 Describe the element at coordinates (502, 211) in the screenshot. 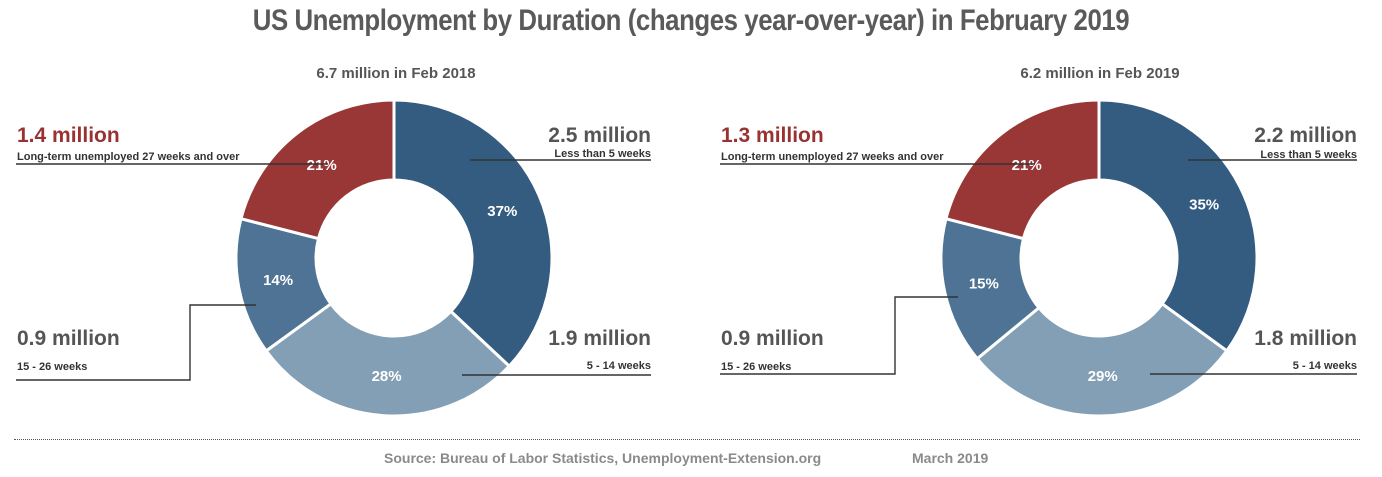

I see `percent-label-lt5-2018: 37%` at that location.